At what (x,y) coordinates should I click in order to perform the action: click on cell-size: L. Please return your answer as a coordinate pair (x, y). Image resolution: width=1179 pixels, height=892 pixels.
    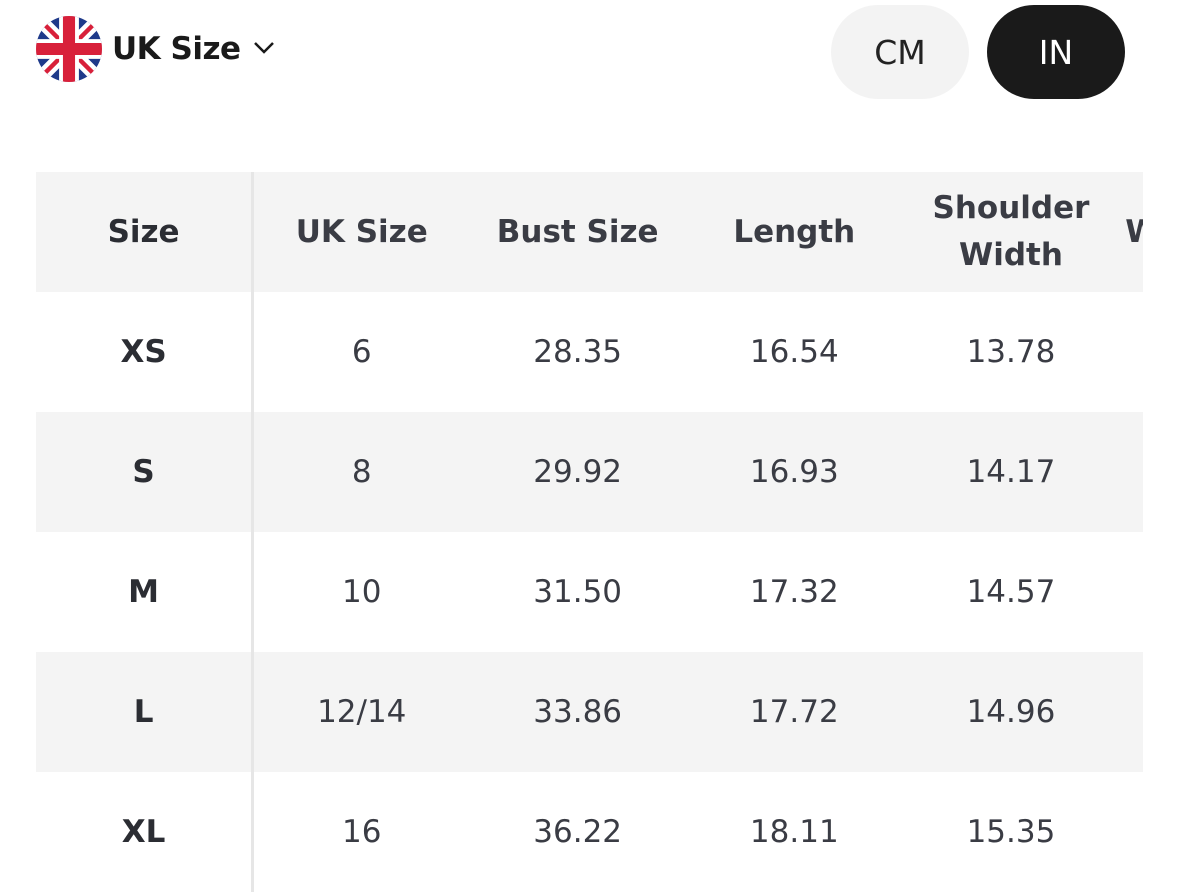
    Looking at the image, I should click on (145, 712).